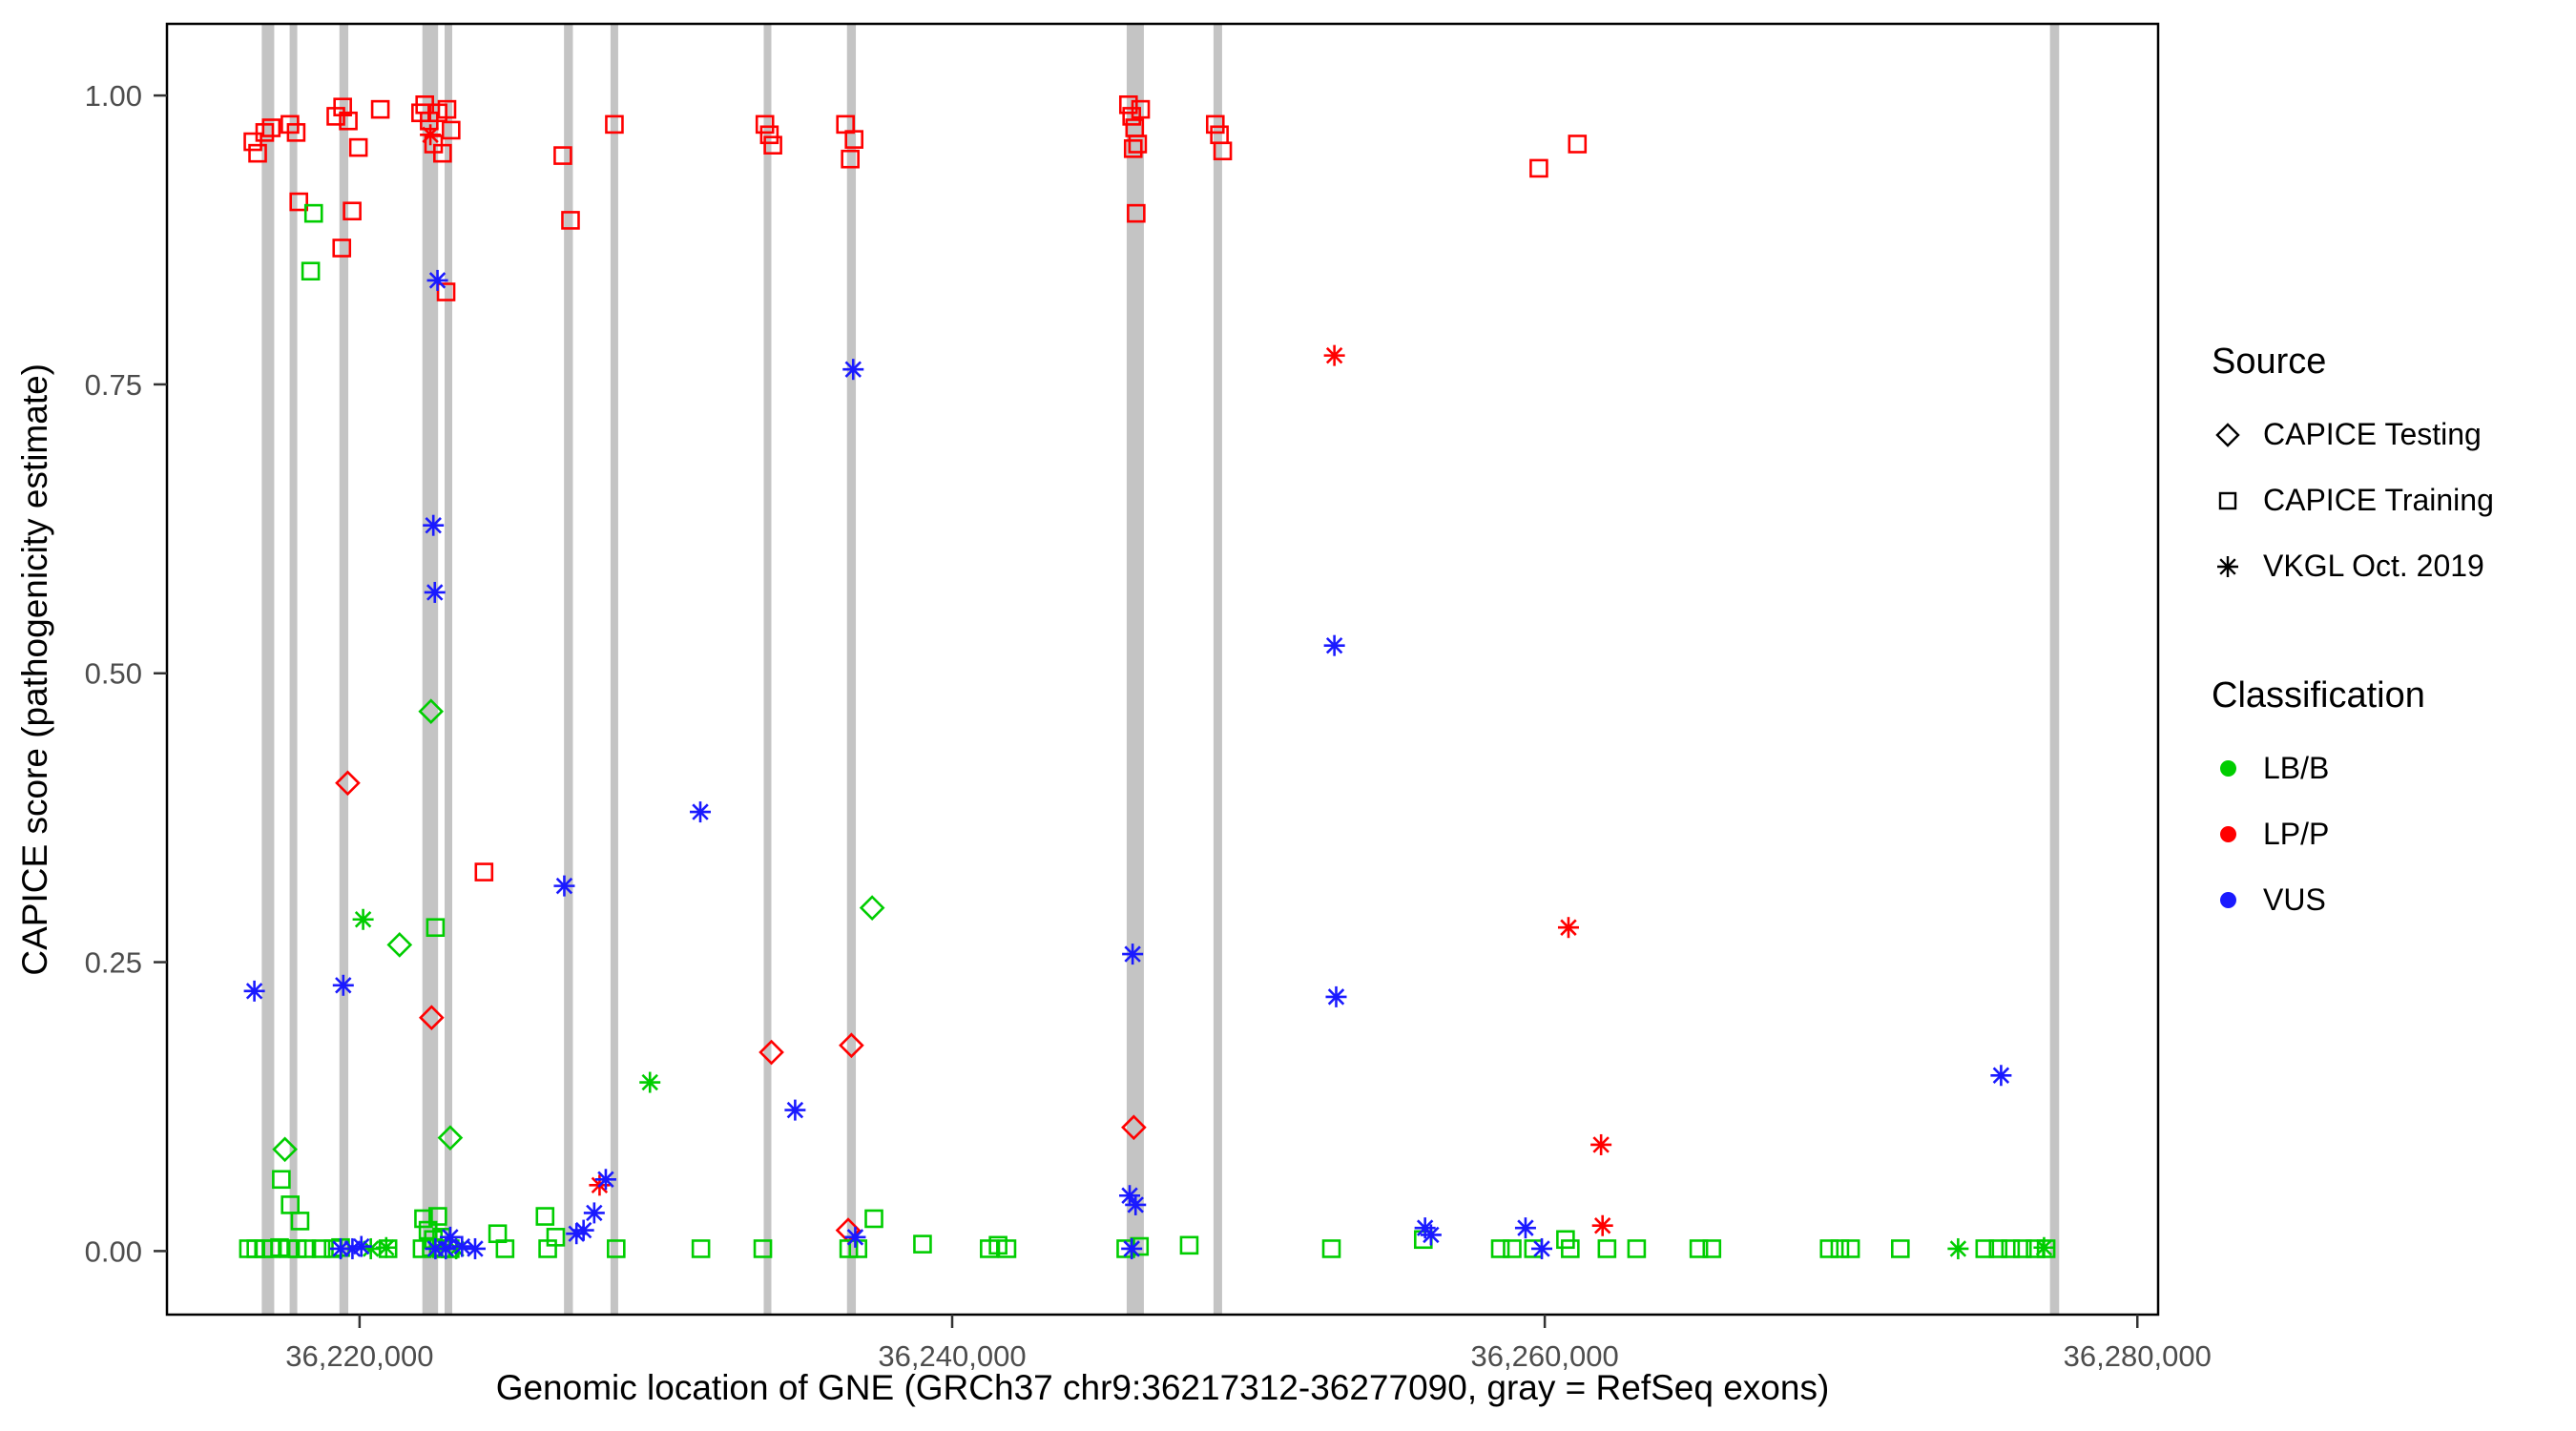 This screenshot has height=1431, width=2576. Describe the element at coordinates (2353, 900) in the screenshot. I see `legend-item-vus: VUS` at that location.